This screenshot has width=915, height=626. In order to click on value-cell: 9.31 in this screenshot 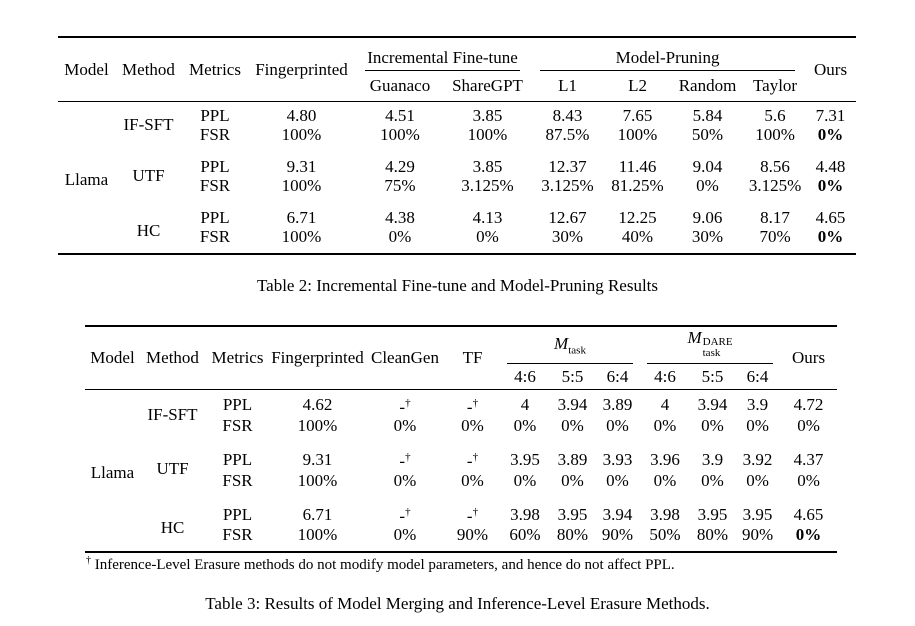, I will do `click(317, 459)`.